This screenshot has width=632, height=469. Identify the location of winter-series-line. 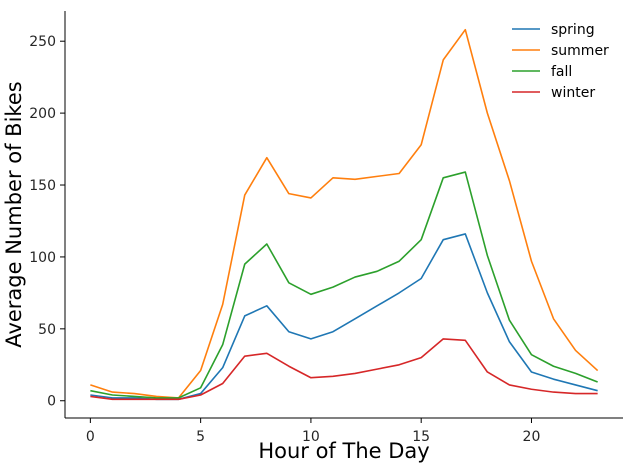
(344, 369).